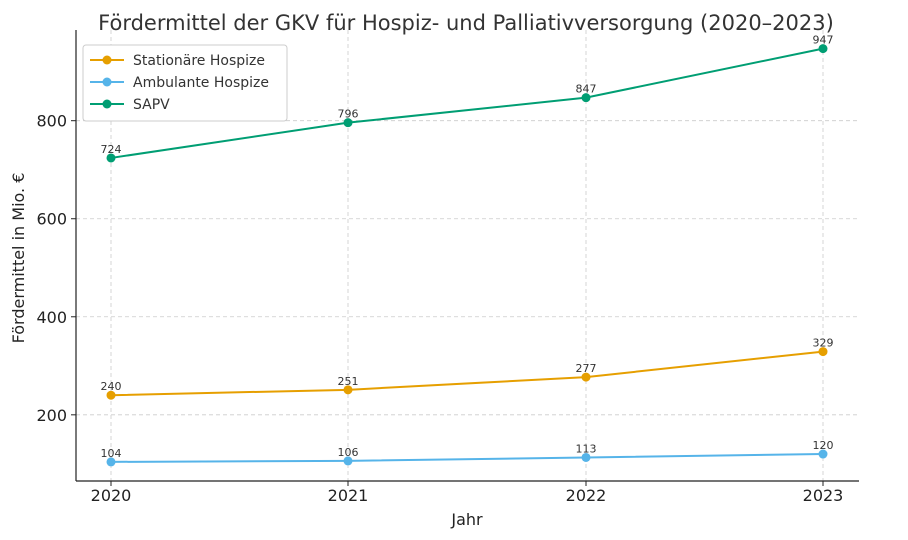 The image size is (908, 540). What do you see at coordinates (348, 114) in the screenshot?
I see `data-label: 796` at bounding box center [348, 114].